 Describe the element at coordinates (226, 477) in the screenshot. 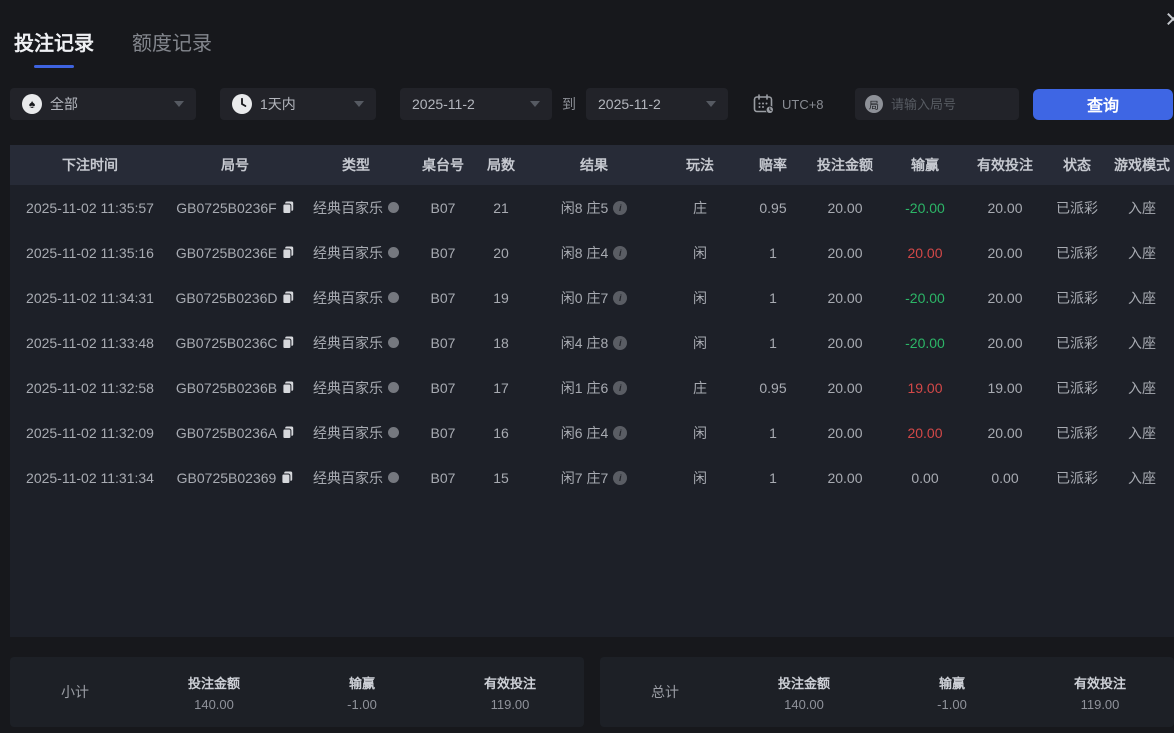

I see `round-id: GB0725B02369` at that location.